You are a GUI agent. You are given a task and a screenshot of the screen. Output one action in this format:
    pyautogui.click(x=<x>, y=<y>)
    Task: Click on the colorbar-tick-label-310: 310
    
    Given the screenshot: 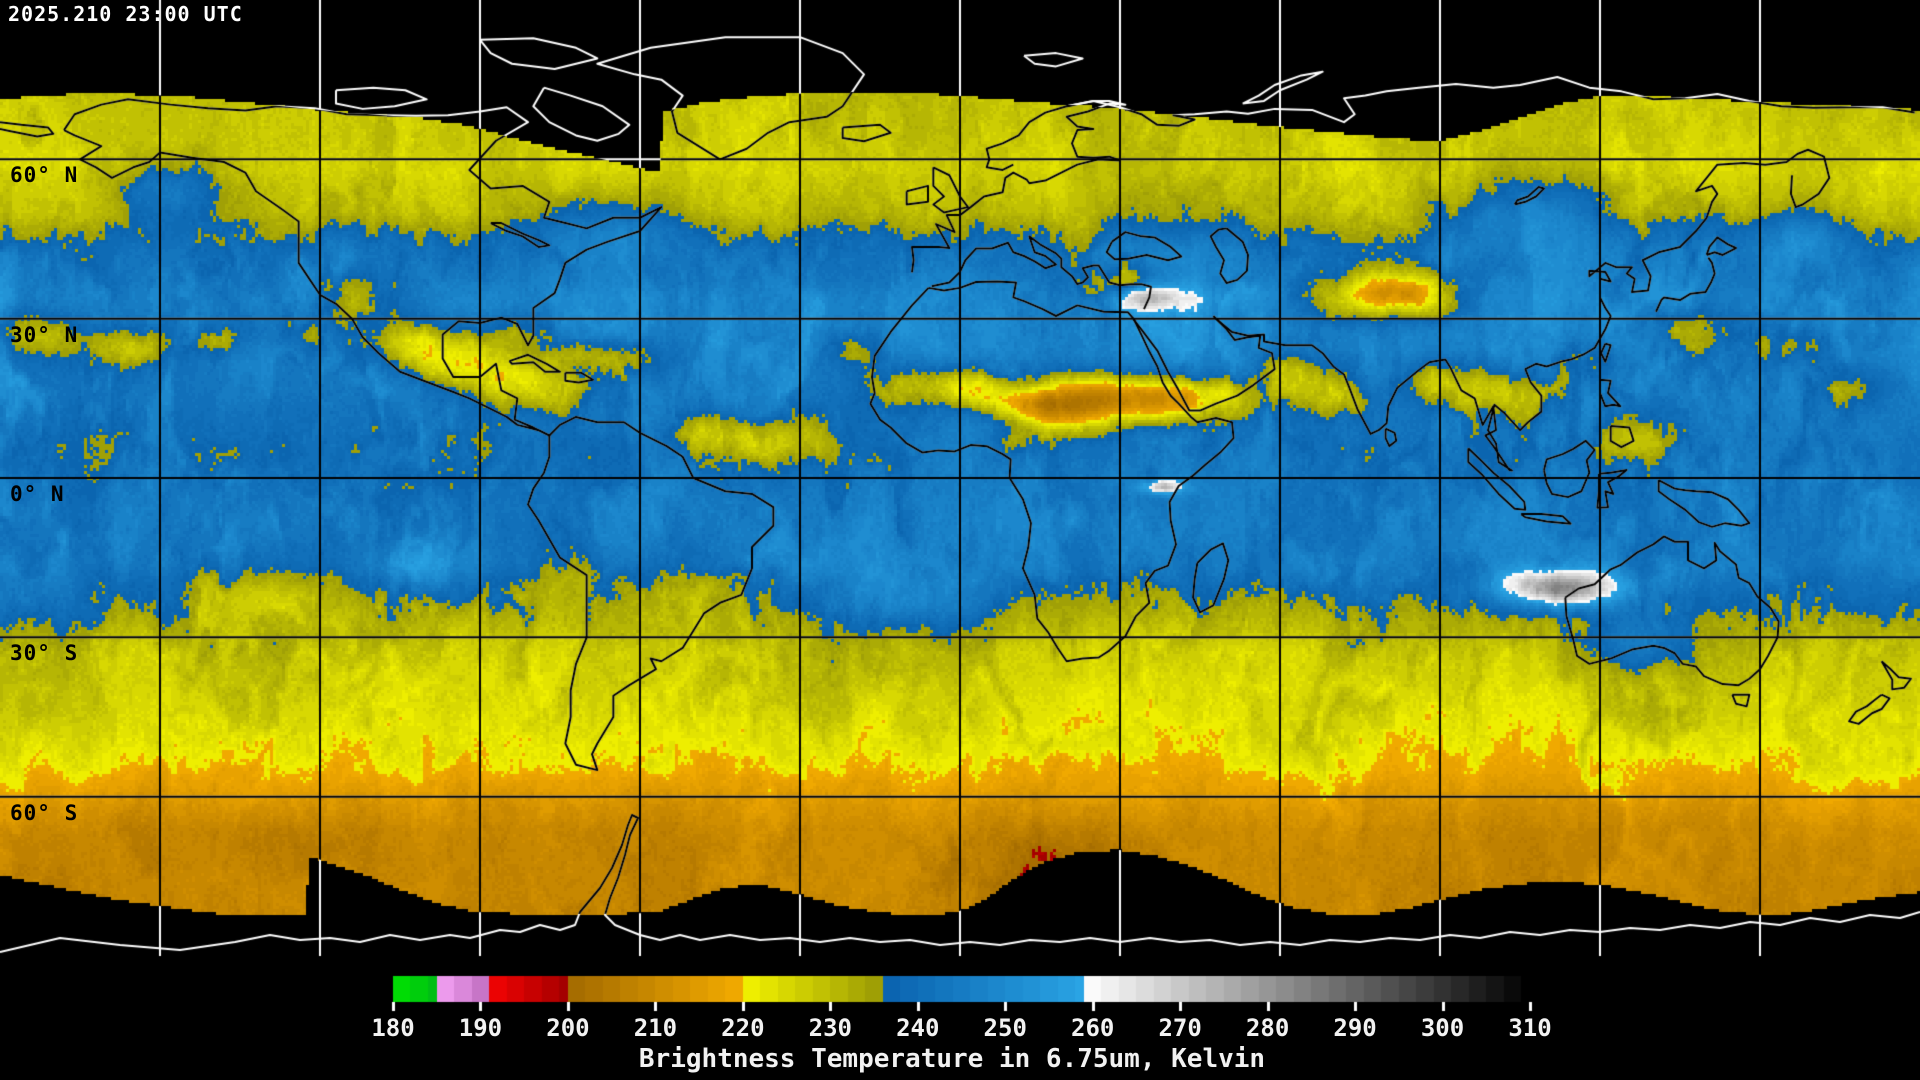 What is the action you would take?
    pyautogui.click(x=1530, y=1028)
    